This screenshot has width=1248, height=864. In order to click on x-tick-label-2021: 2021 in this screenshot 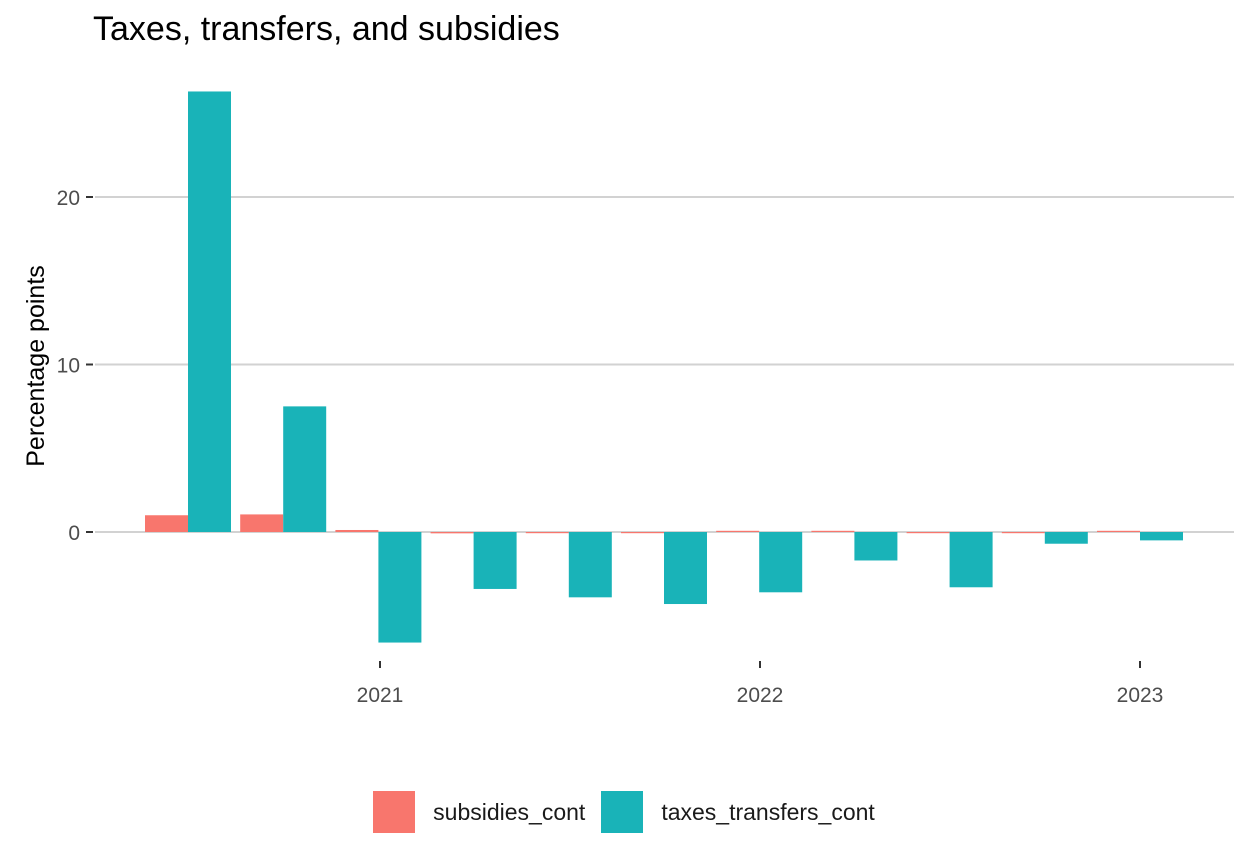, I will do `click(380, 695)`.